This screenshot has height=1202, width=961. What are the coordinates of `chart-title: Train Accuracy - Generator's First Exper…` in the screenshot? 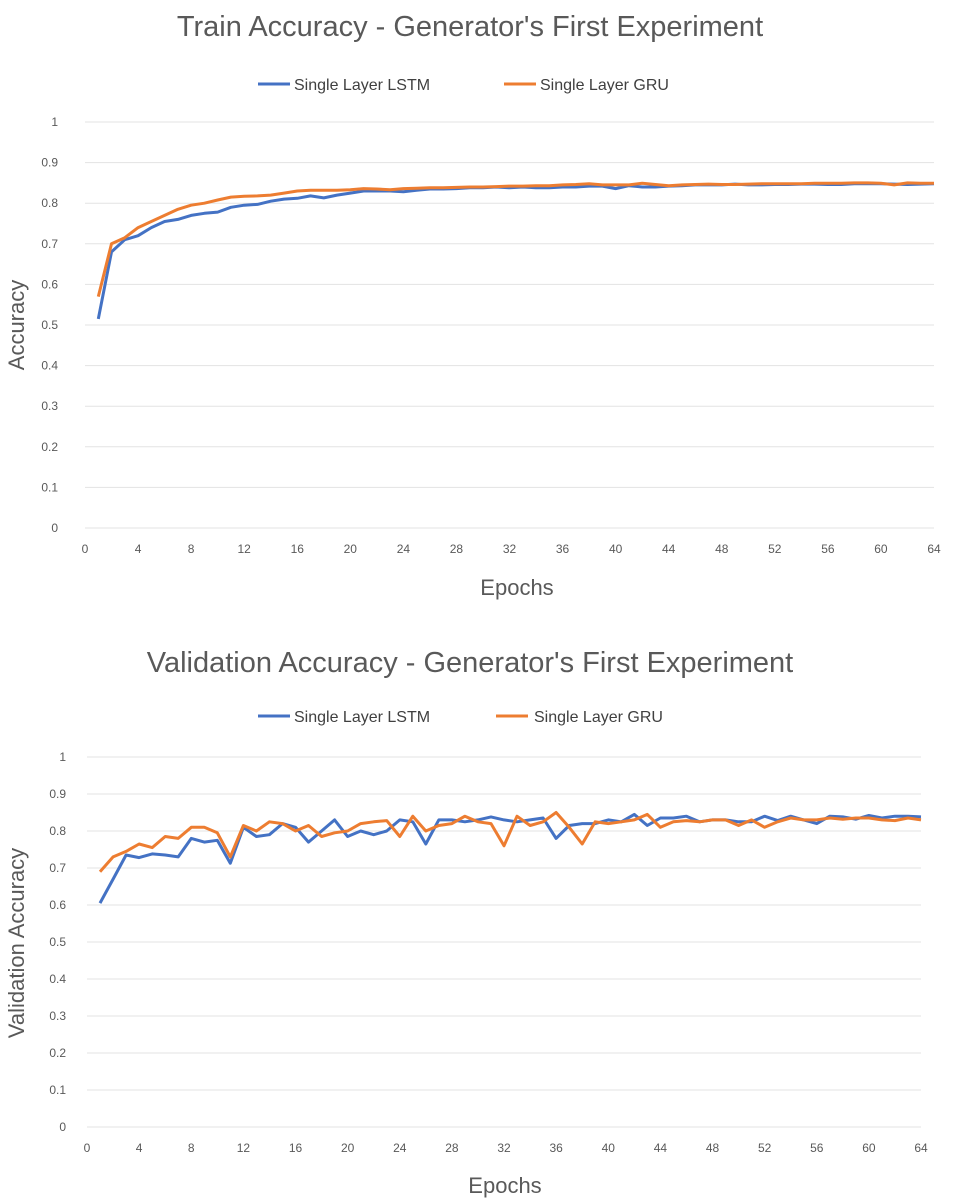 It's located at (470, 27).